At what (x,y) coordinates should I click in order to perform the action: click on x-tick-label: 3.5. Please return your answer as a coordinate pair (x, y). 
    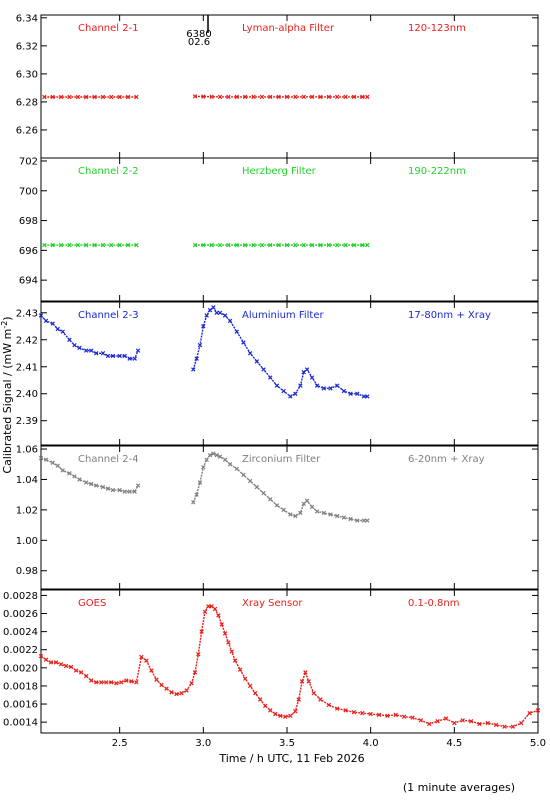
    Looking at the image, I should click on (287, 743).